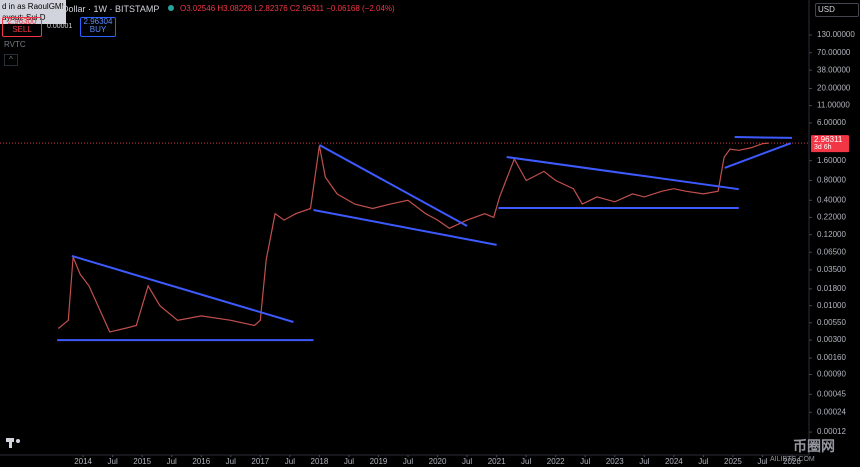 Image resolution: width=860 pixels, height=467 pixels. Describe the element at coordinates (814, 446) in the screenshot. I see `watermark: 币圈网` at that location.